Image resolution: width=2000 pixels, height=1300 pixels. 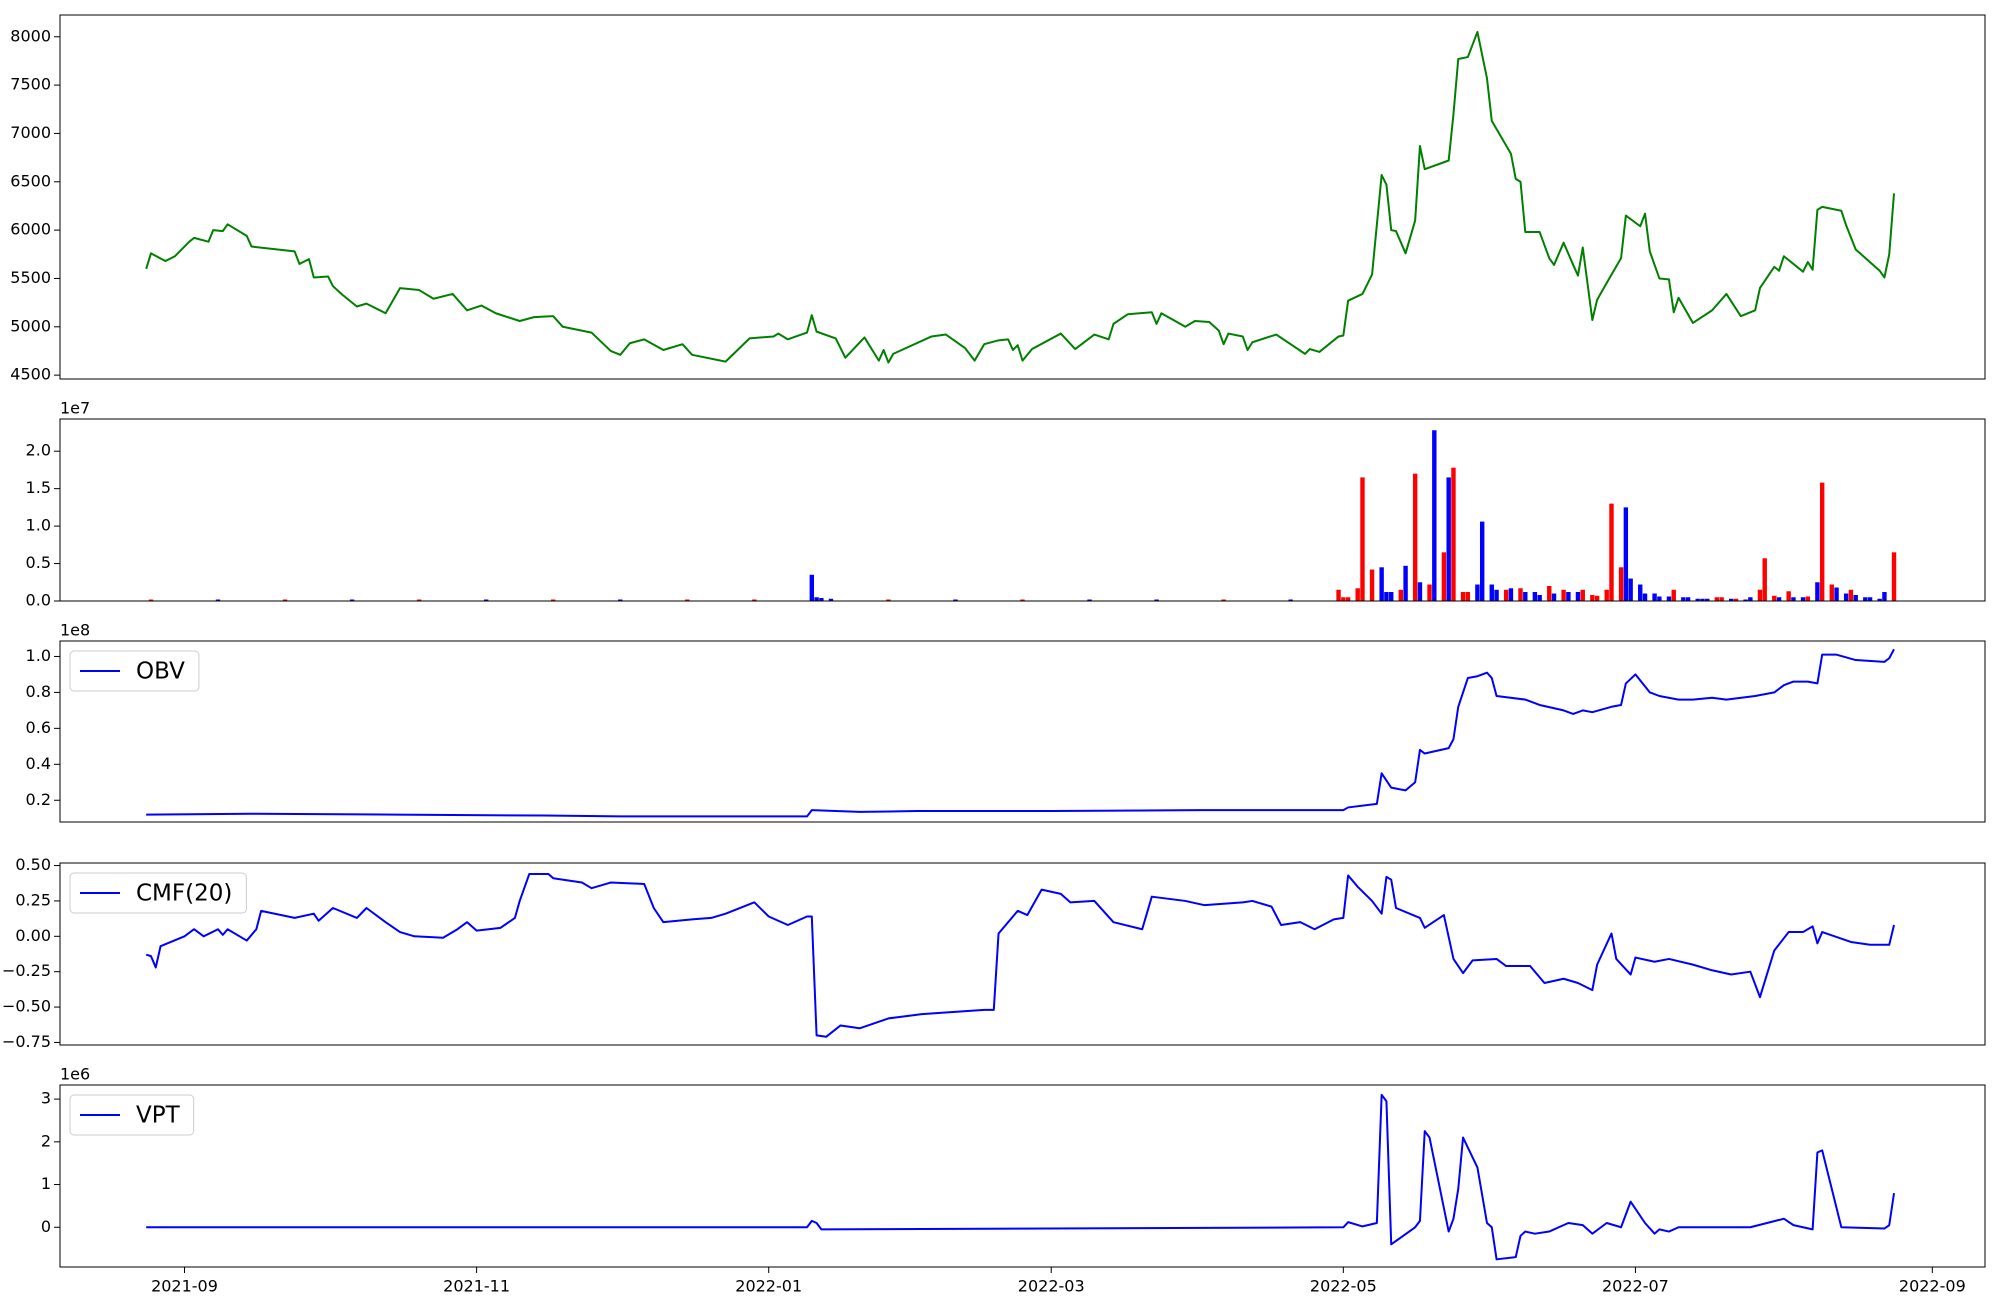 I want to click on y-tick-label: 1.5, so click(x=38, y=487).